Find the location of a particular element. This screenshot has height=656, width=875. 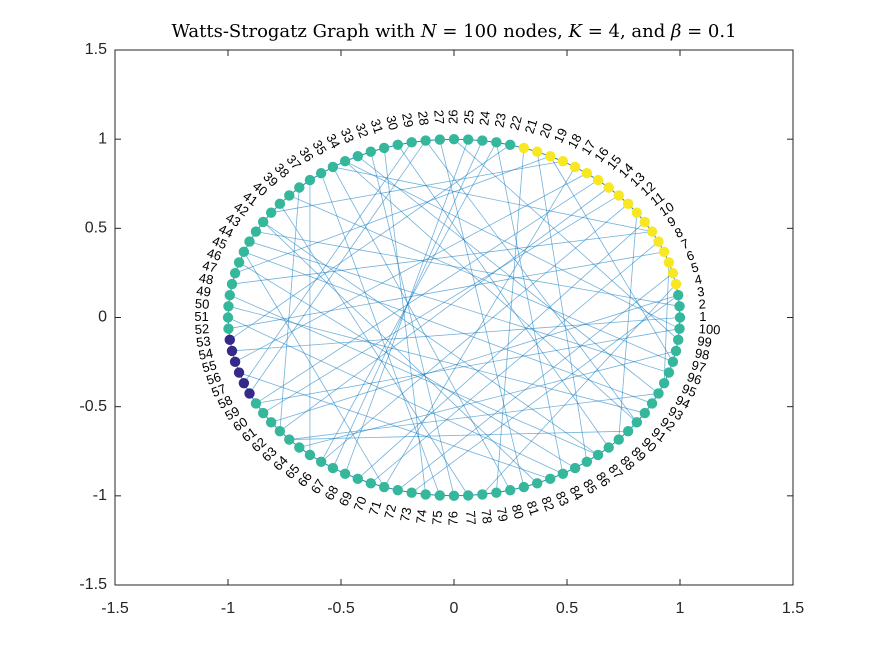

node-label: 92 is located at coordinates (668, 424).